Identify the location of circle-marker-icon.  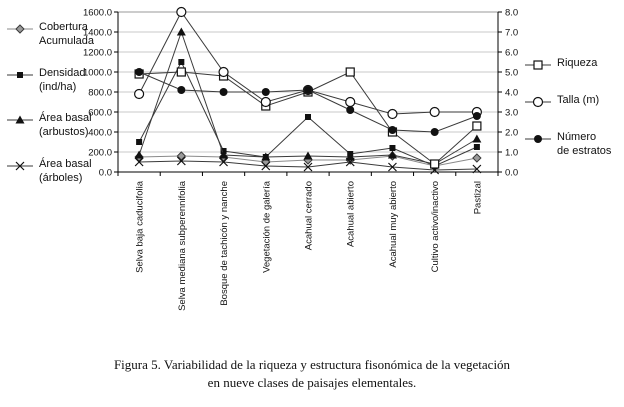
(538, 139).